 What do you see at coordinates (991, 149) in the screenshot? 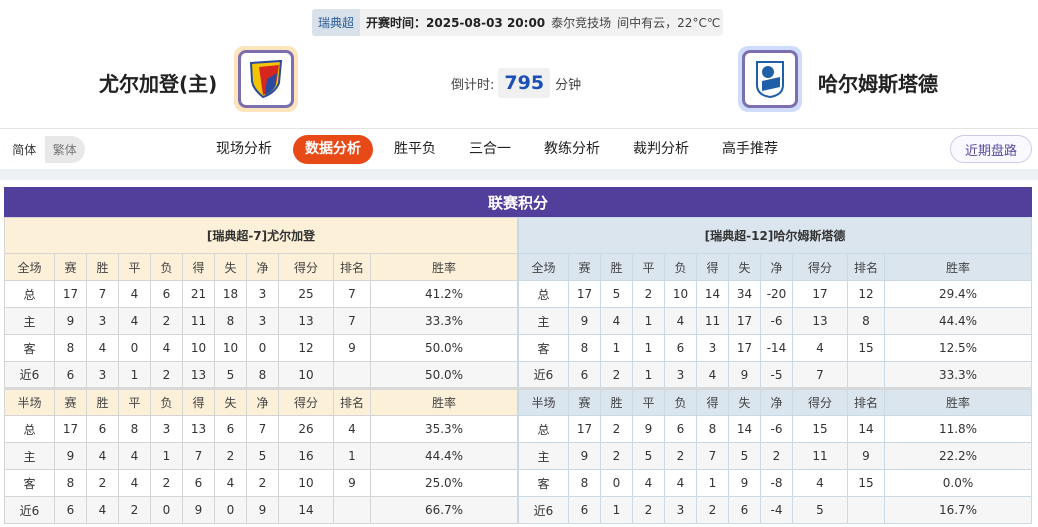
I see `recent-odds-button: 近期盘路` at bounding box center [991, 149].